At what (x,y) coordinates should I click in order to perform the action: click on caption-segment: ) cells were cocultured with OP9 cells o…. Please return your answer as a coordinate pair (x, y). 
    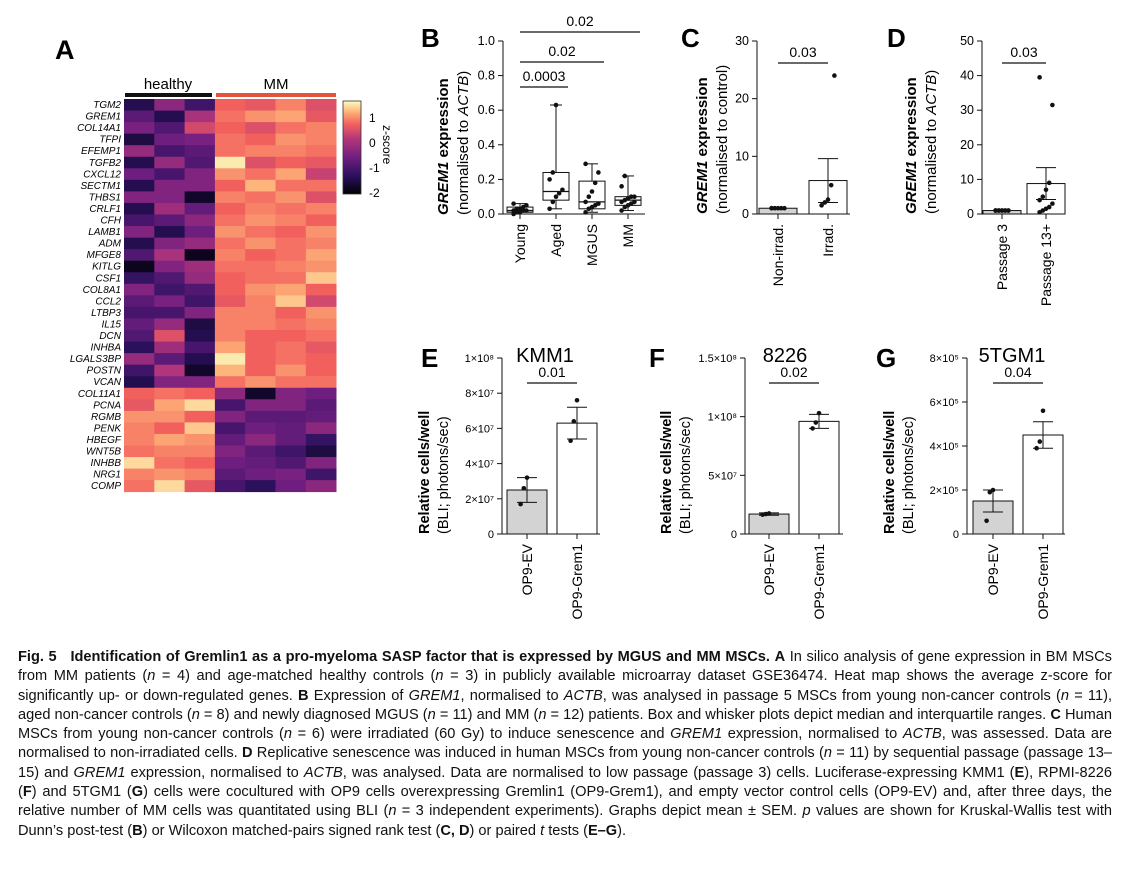
    Looking at the image, I should click on (565, 802).